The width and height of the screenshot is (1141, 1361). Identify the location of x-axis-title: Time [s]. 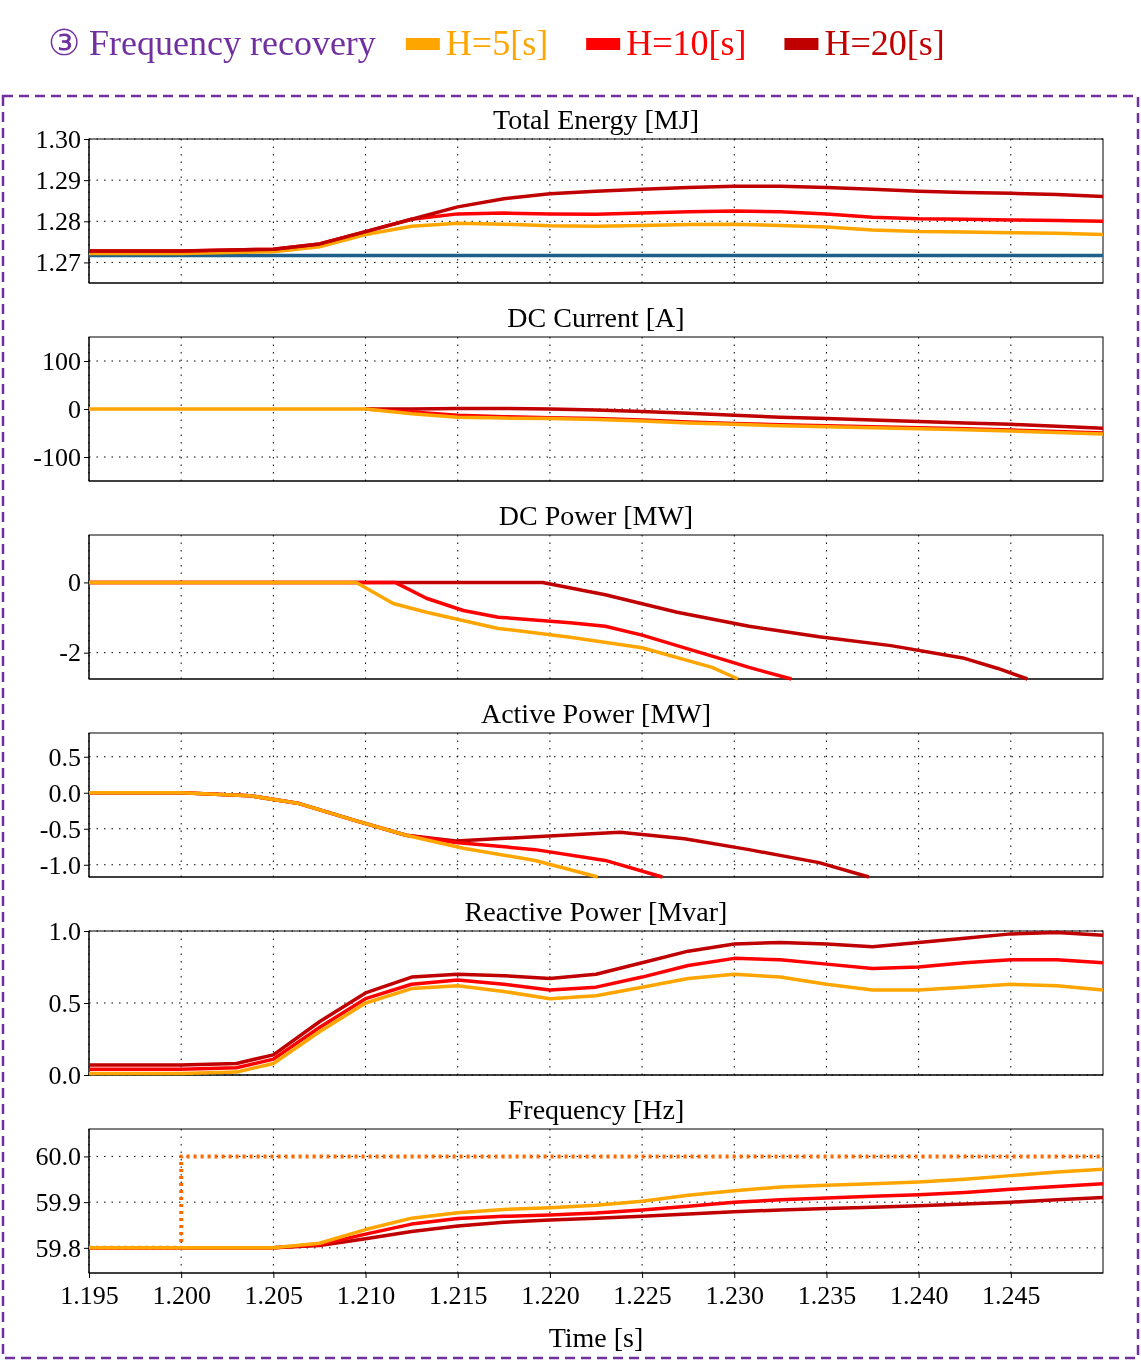
(596, 1337).